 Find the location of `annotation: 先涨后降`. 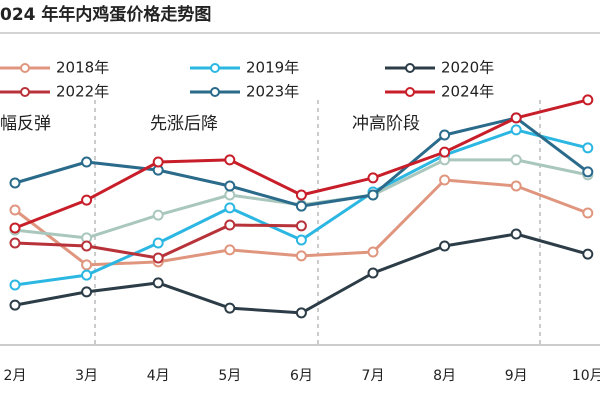

annotation: 先涨后降 is located at coordinates (184, 124).